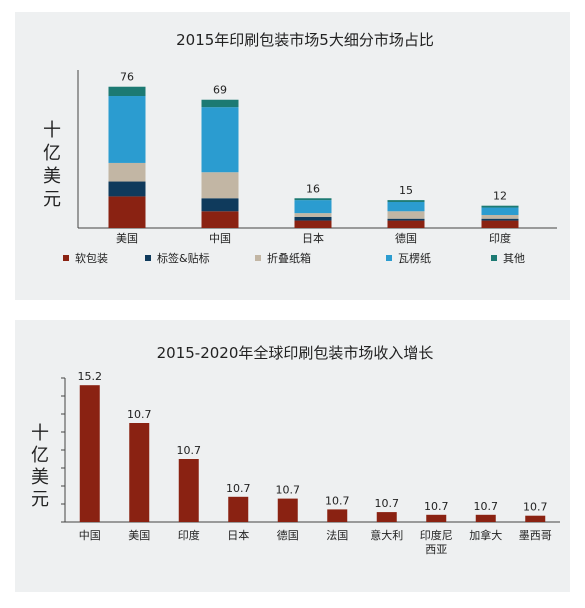 This screenshot has width=585, height=608. I want to click on data-label: 12, so click(500, 196).